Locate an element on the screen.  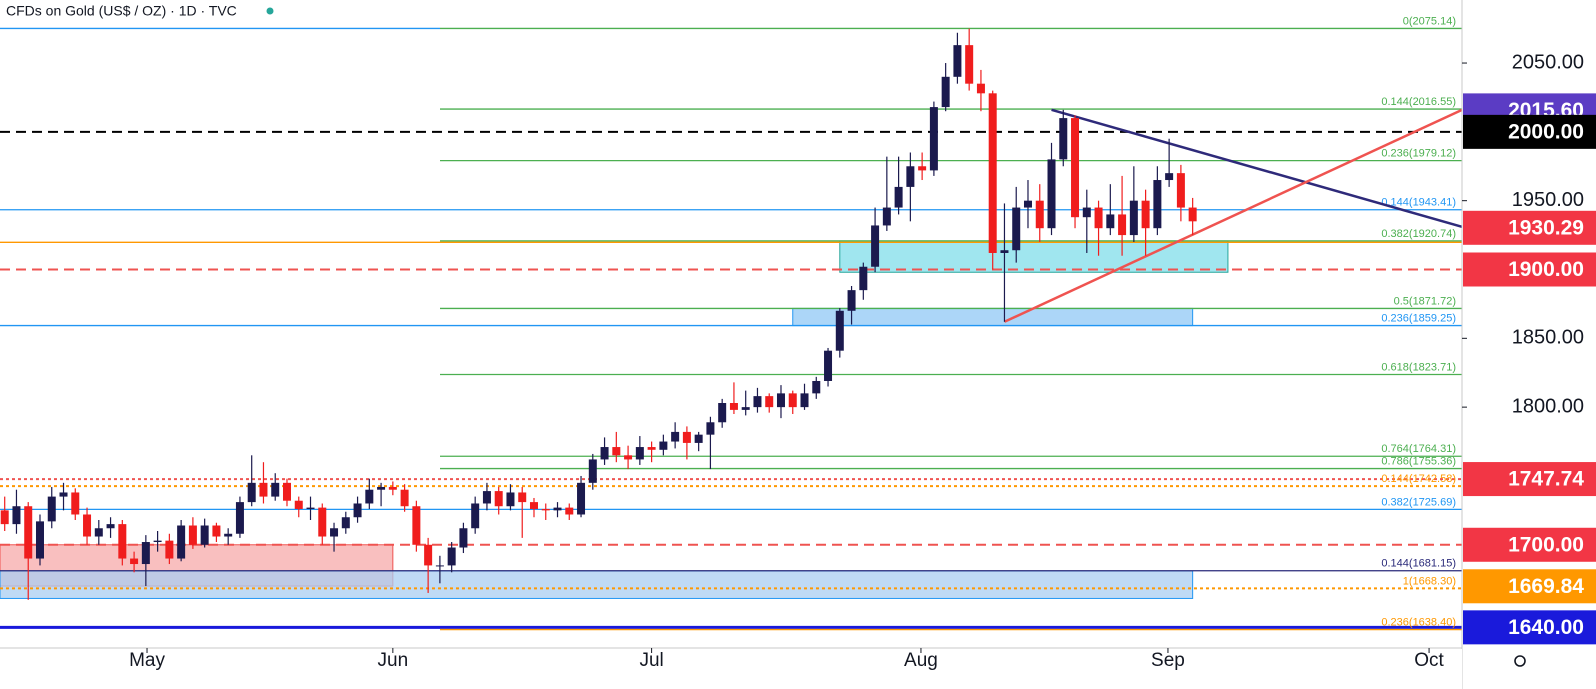
level-label: 0.144(1681.15) is located at coordinates (1418, 564).